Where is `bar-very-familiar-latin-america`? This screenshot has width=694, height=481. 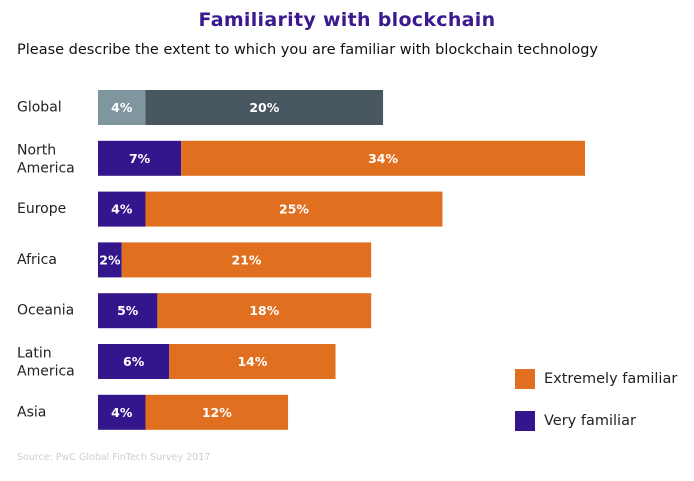
bar-very-familiar-latin-america is located at coordinates (134, 361).